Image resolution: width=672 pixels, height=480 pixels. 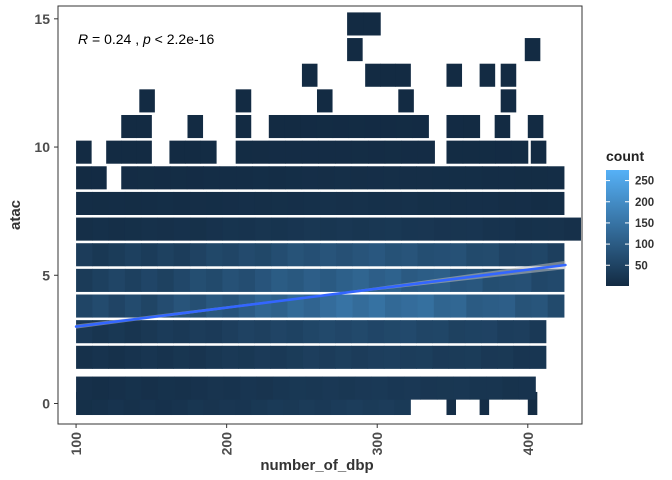 I want to click on legend-tick-label: 100, so click(x=644, y=245).